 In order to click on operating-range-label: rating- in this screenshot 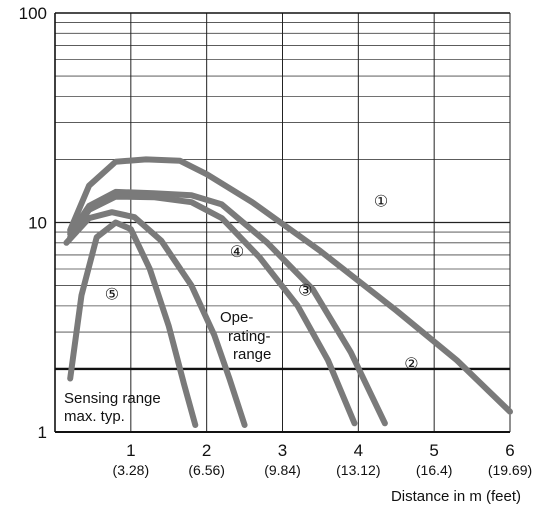, I will do `click(249, 336)`.